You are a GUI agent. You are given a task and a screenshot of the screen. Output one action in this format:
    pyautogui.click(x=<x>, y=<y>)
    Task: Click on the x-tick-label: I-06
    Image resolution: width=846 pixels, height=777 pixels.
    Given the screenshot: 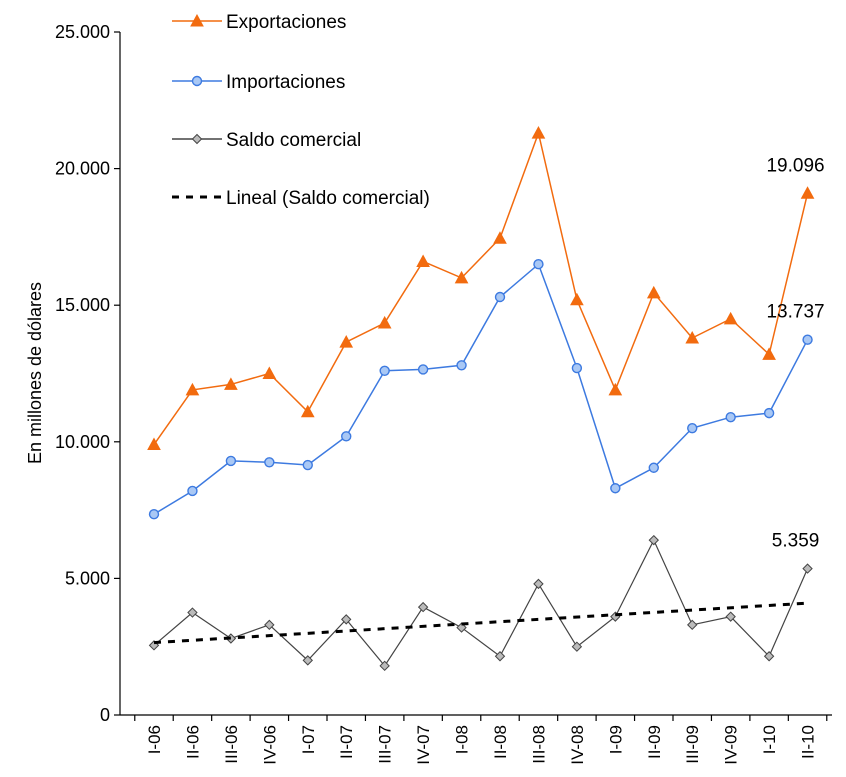 What is the action you would take?
    pyautogui.click(x=154, y=739)
    